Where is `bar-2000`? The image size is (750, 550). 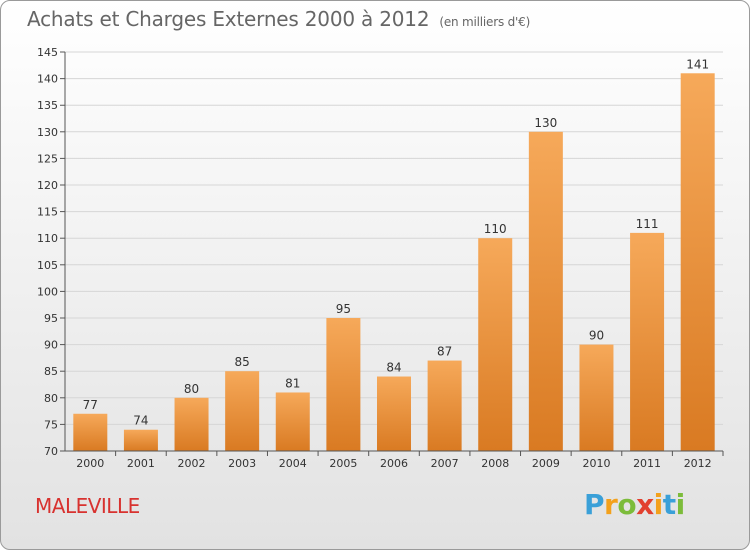
bar-2000 is located at coordinates (90, 432).